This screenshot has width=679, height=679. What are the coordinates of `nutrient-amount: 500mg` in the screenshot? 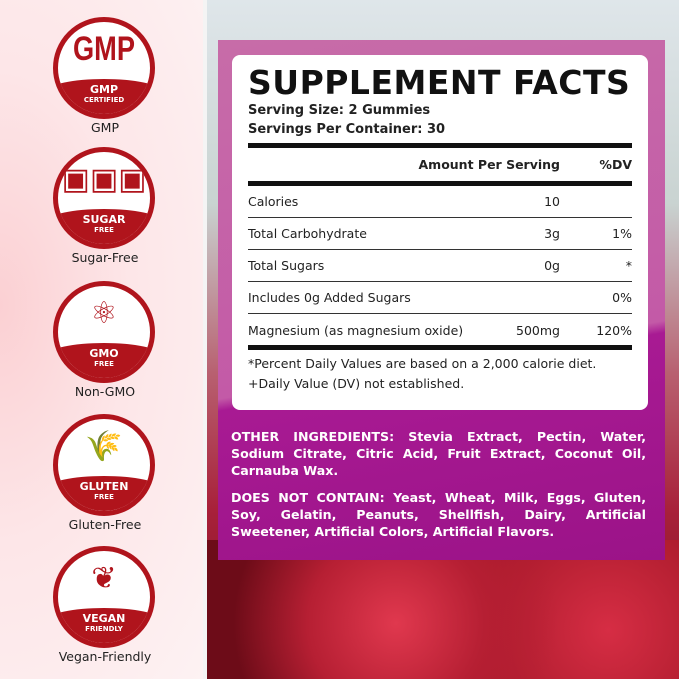 It's located at (538, 330).